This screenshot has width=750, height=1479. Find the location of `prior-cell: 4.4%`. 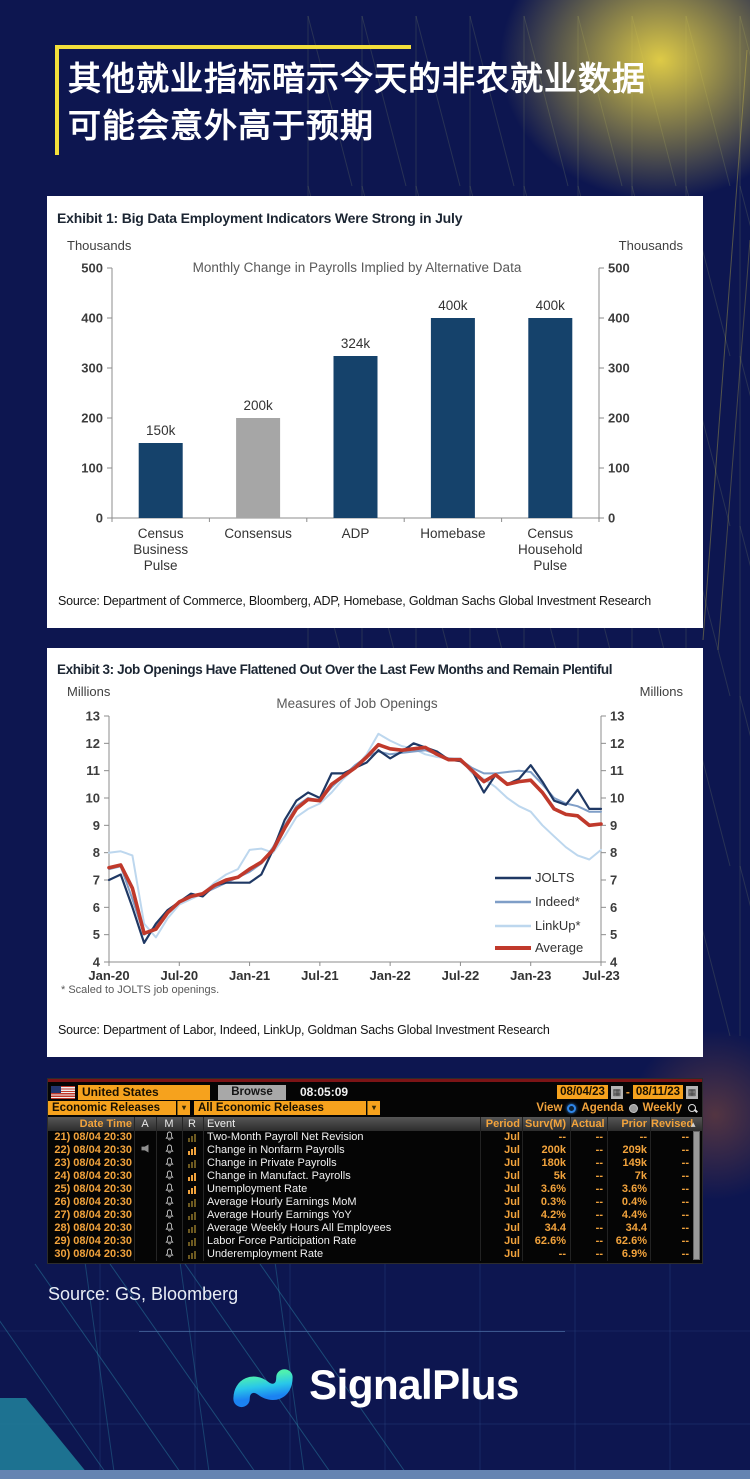

prior-cell: 4.4% is located at coordinates (627, 1215).